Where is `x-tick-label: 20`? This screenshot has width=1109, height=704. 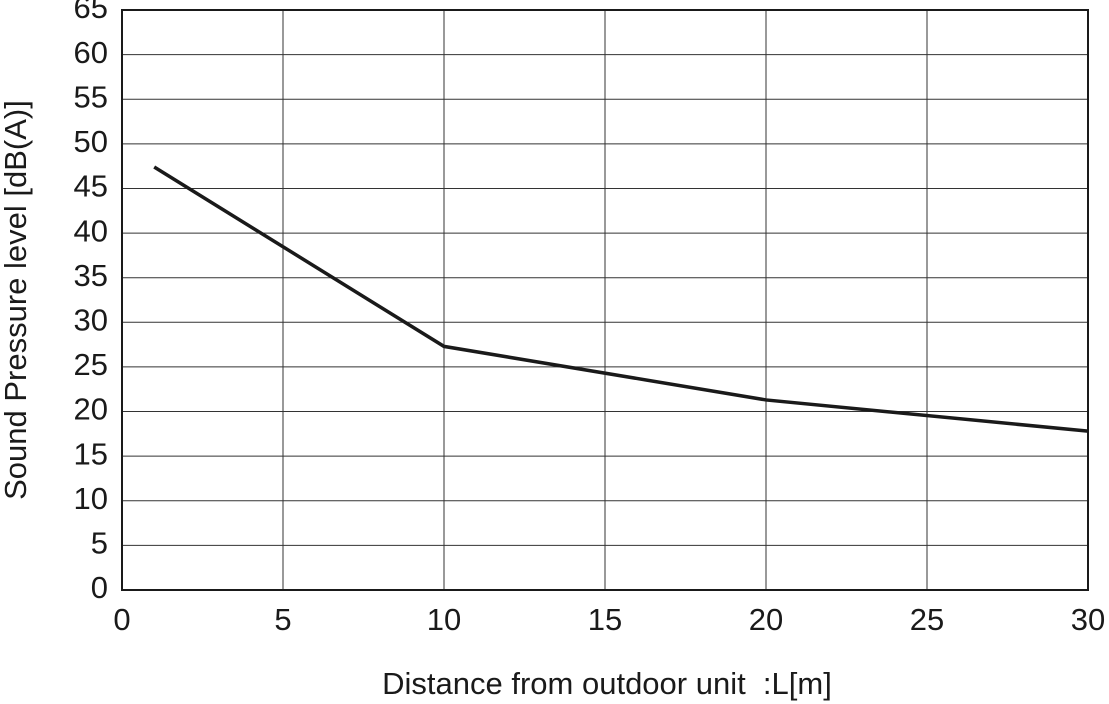
x-tick-label: 20 is located at coordinates (766, 619).